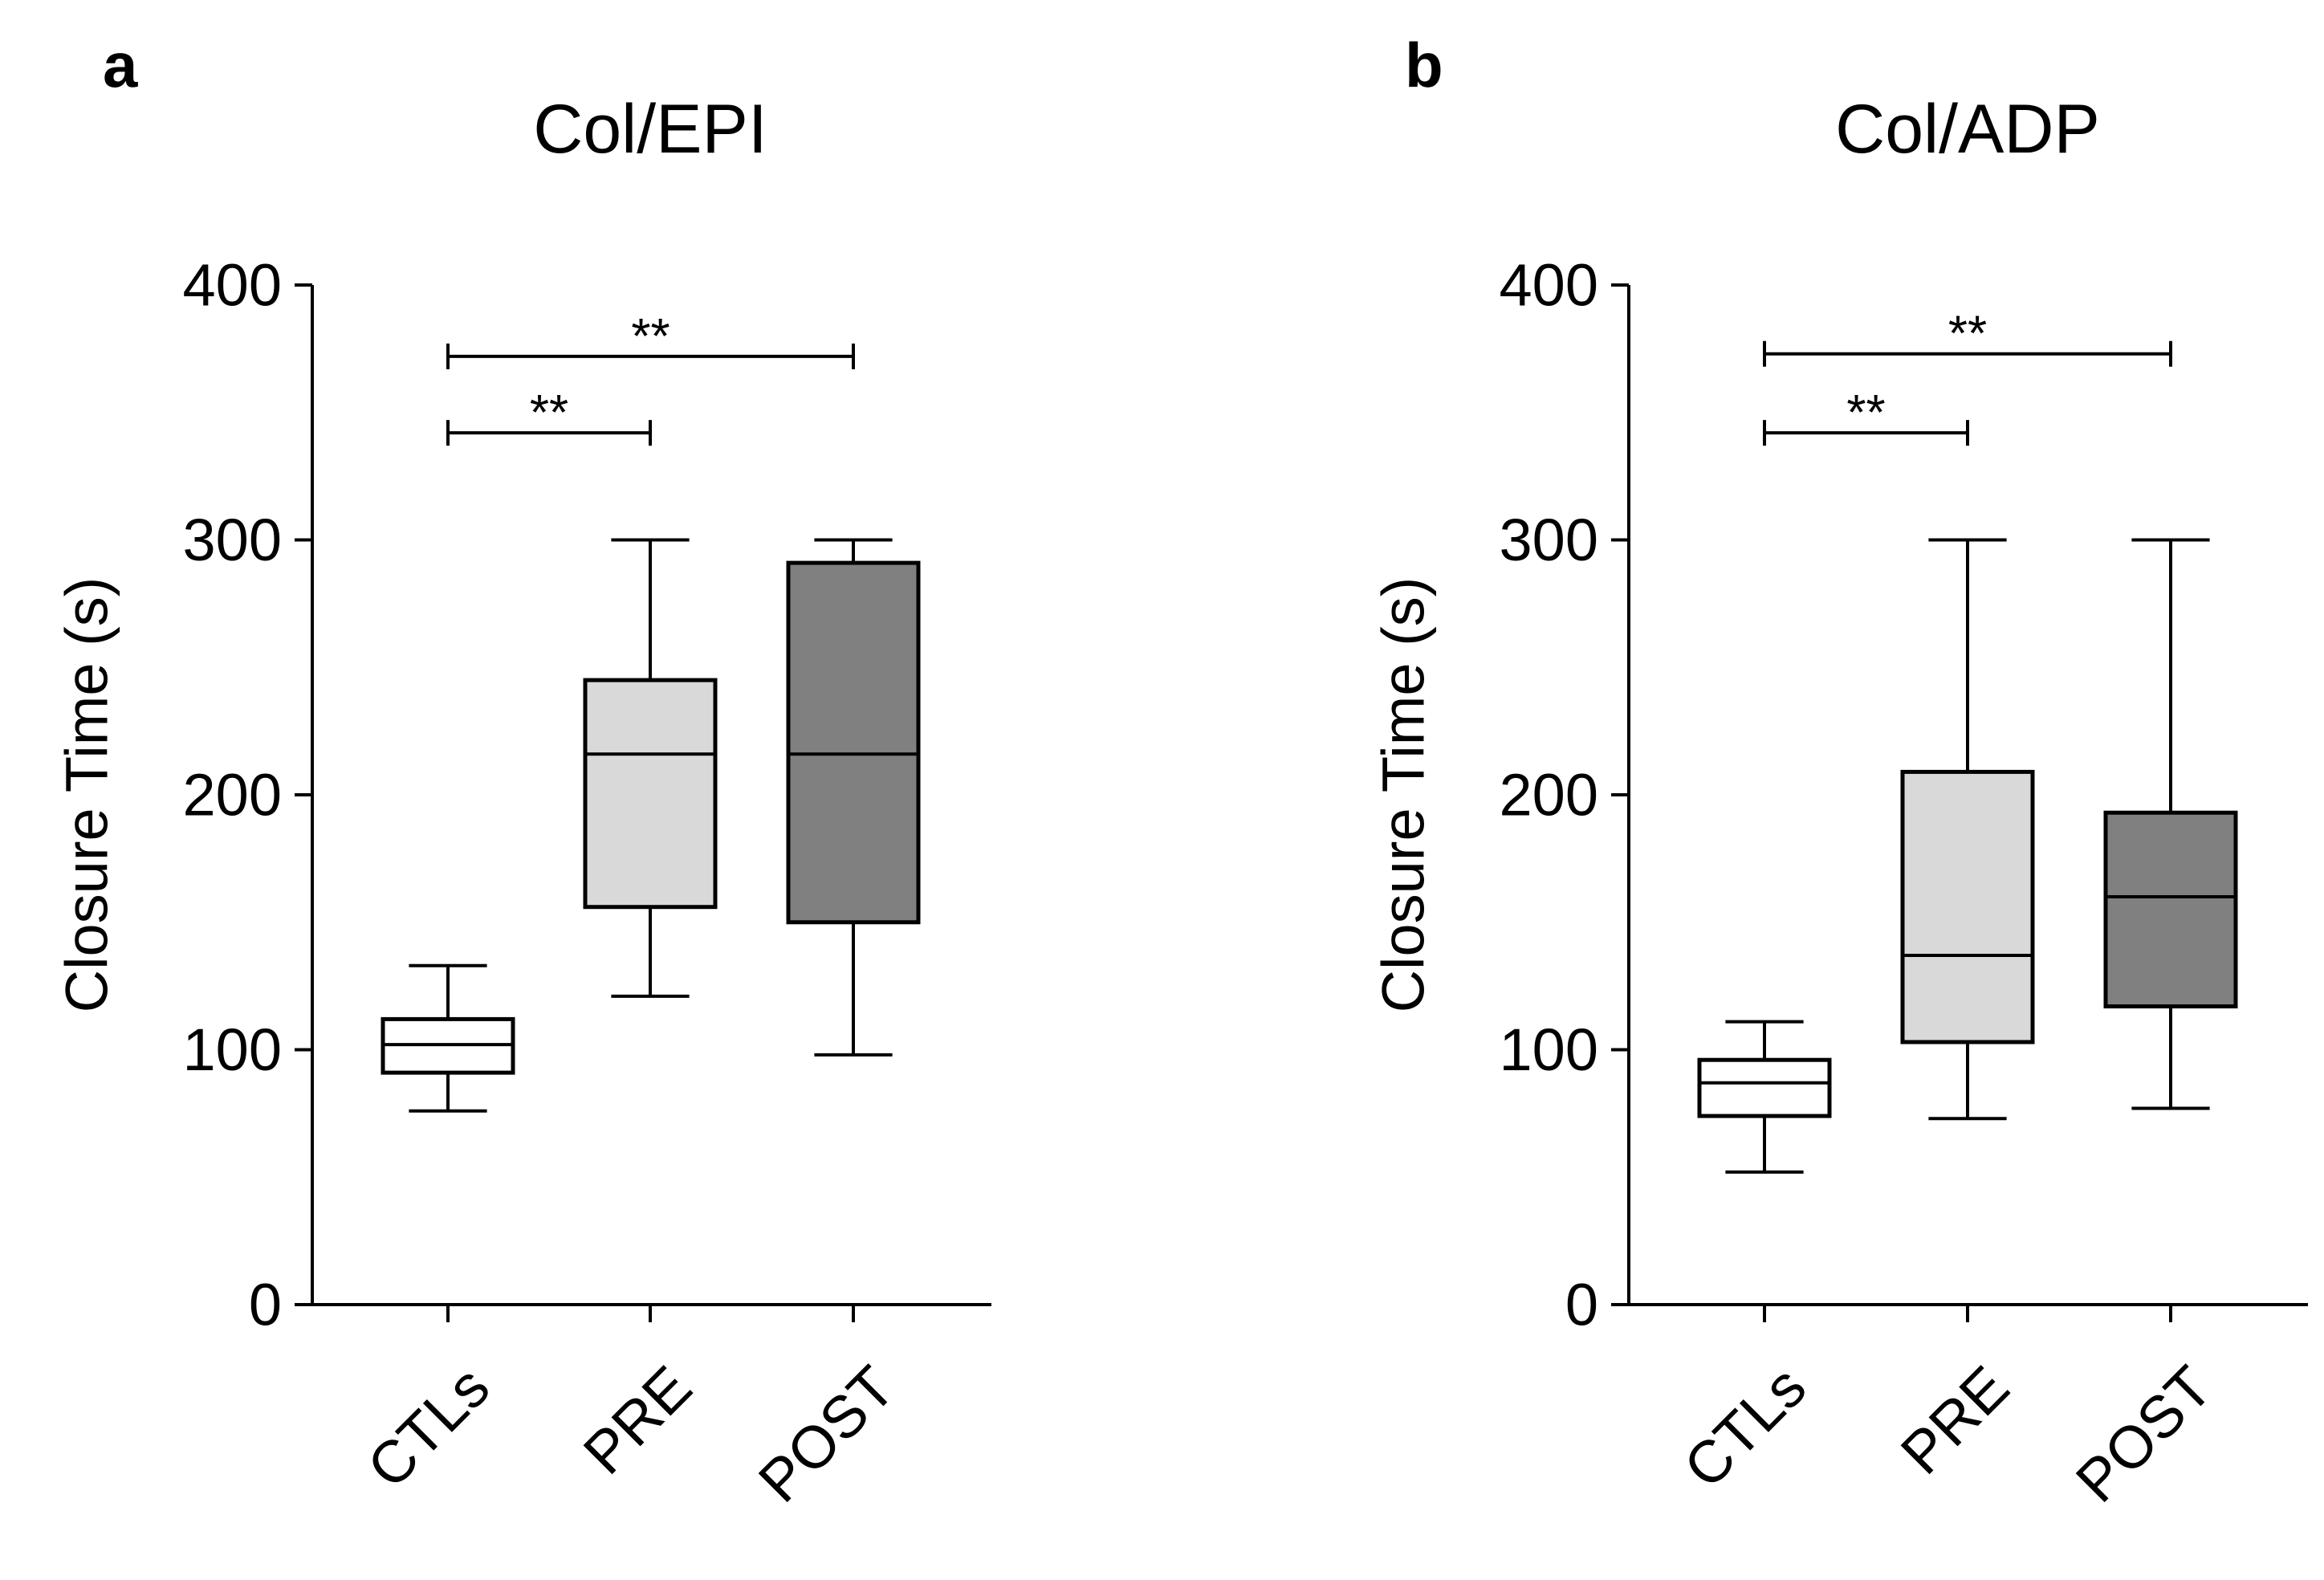  What do you see at coordinates (650, 129) in the screenshot?
I see `chart-title: Col/EPI` at bounding box center [650, 129].